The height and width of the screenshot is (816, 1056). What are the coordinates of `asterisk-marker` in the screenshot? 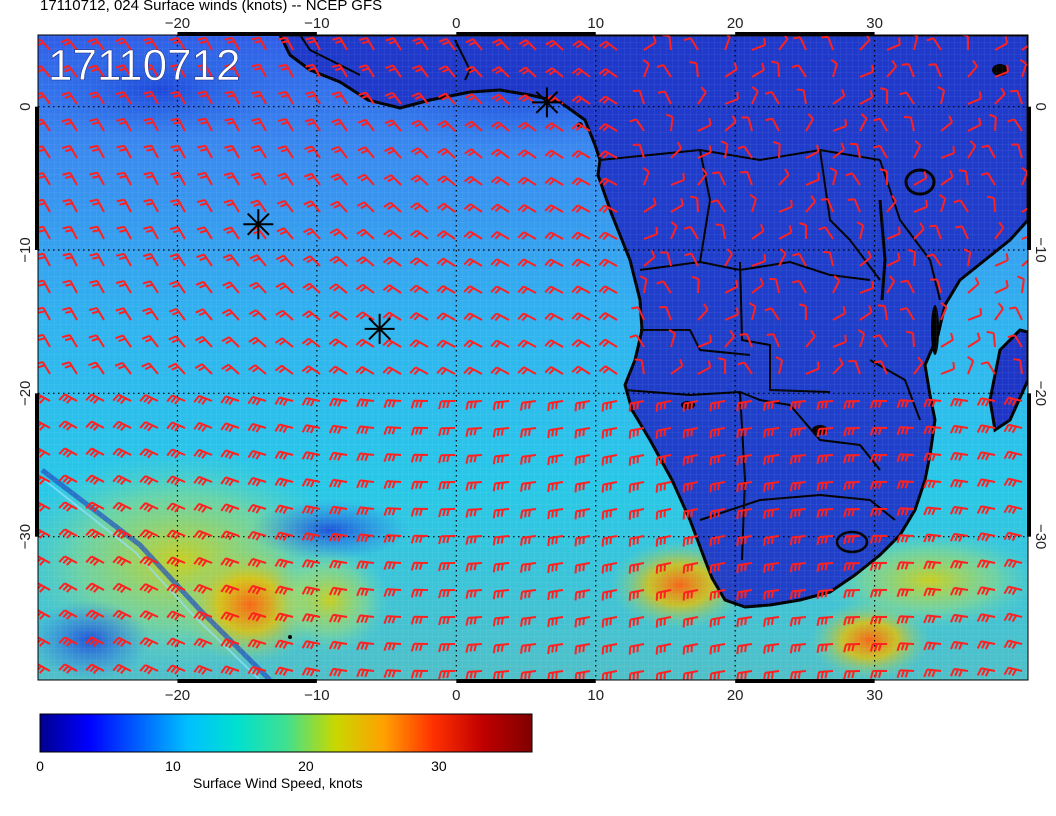 It's located at (379, 328).